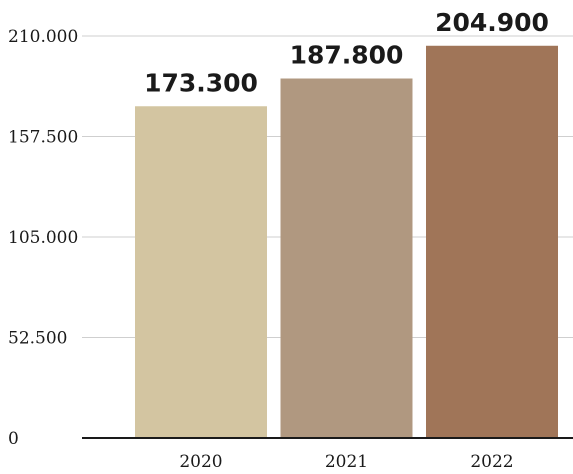 This screenshot has height=474, width=573. What do you see at coordinates (37, 339) in the screenshot?
I see `y-tick-label: 52.500` at bounding box center [37, 339].